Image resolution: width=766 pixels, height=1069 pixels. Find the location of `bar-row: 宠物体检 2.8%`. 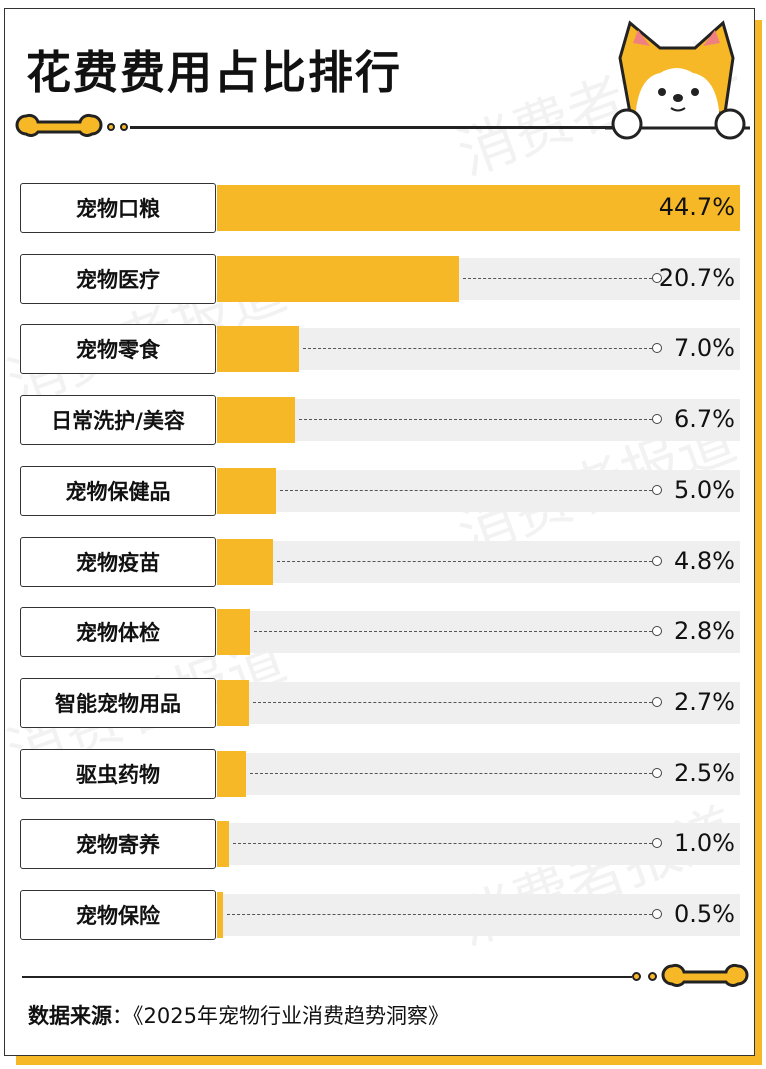

bar-row: 宠物体检 2.8% is located at coordinates (380, 632).